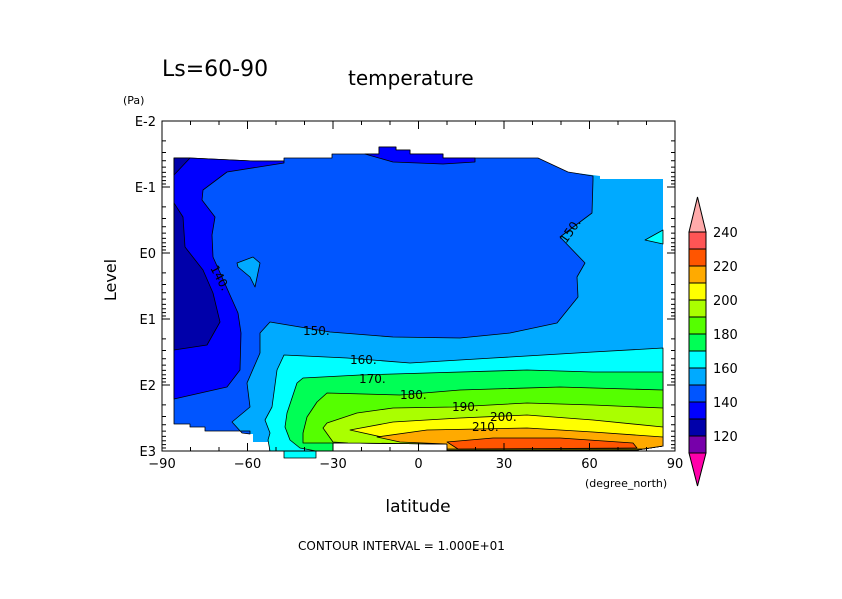 This screenshot has width=842, height=599. Describe the element at coordinates (372, 379) in the screenshot. I see `contour-label: 170.` at that location.